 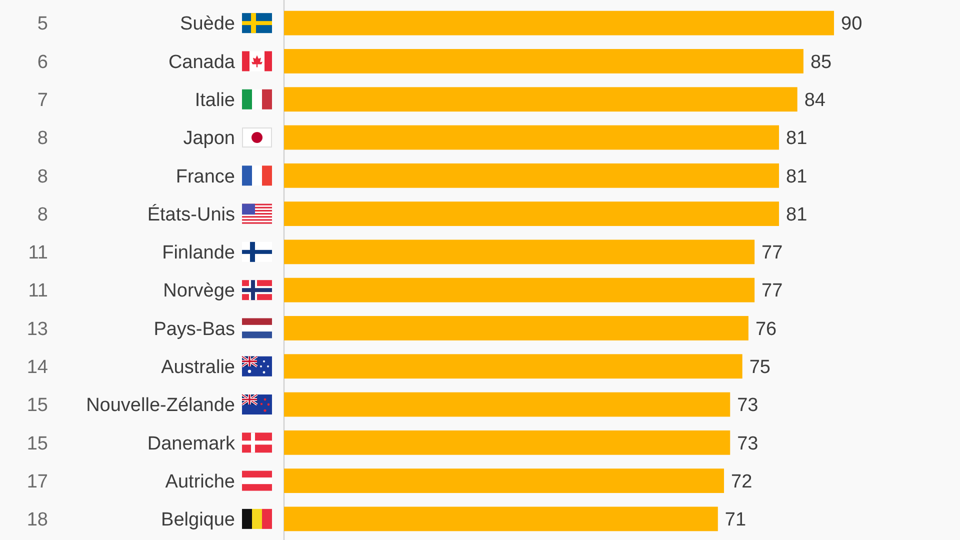 I want to click on text: 7, so click(x=42, y=101).